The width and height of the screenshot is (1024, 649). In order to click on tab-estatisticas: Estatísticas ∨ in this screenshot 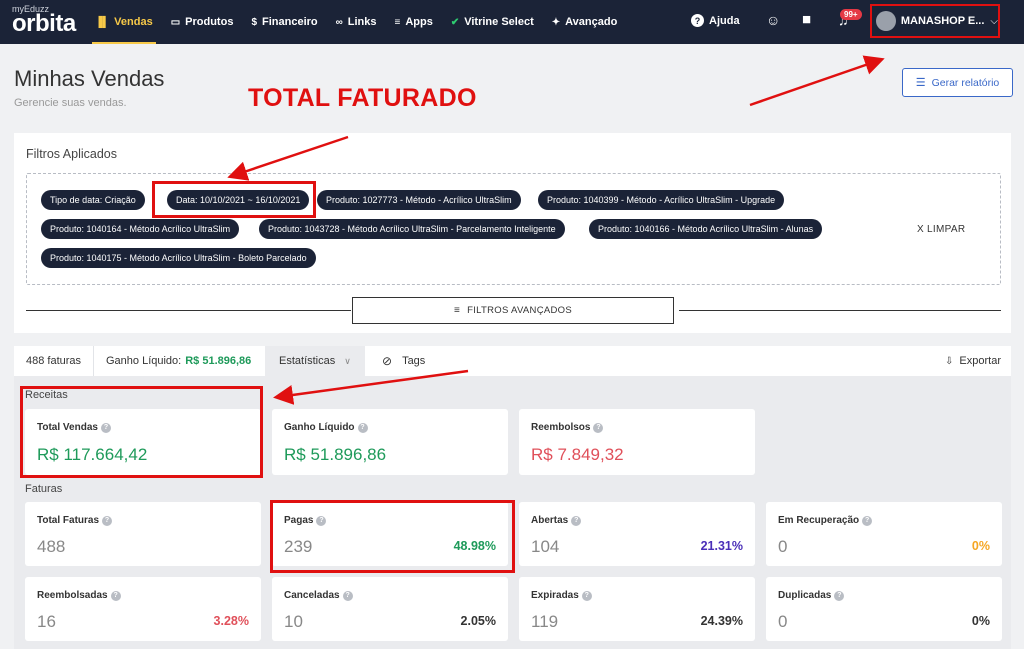, I will do `click(315, 361)`.